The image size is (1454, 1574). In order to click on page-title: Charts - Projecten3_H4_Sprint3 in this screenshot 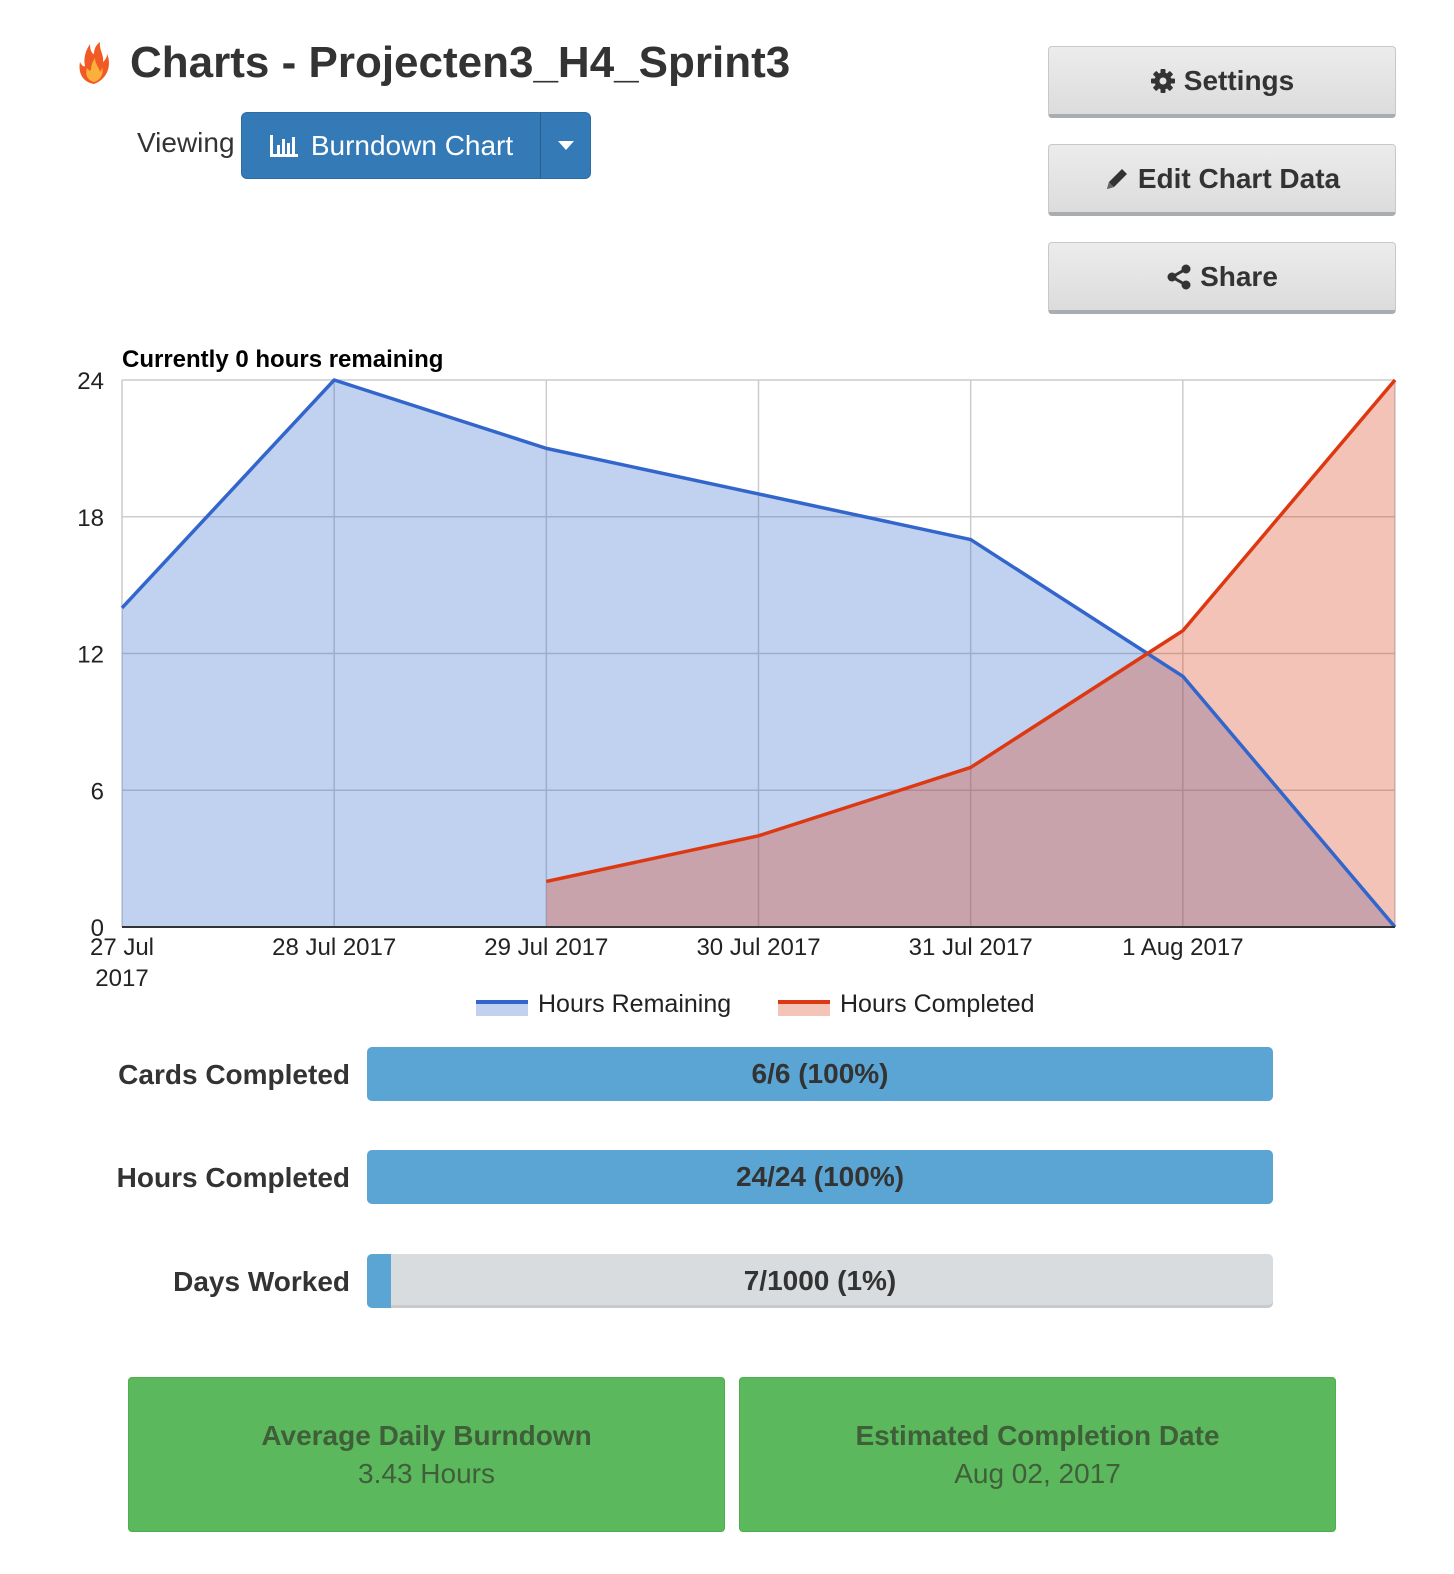, I will do `click(460, 62)`.